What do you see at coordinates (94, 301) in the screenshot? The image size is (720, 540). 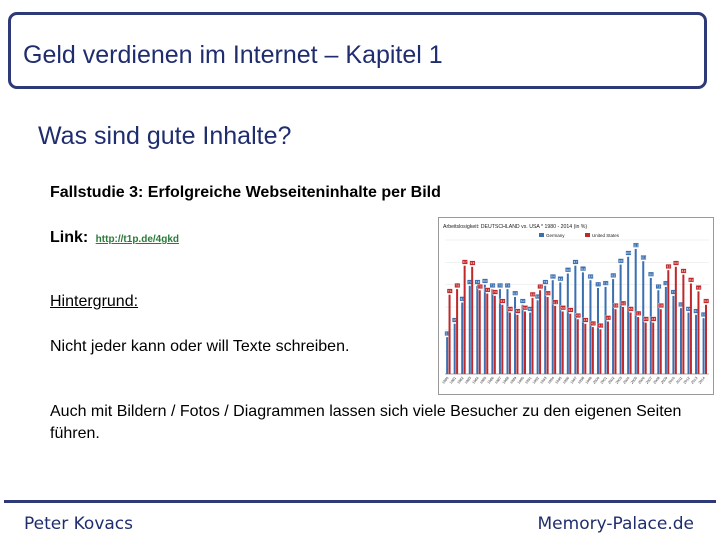 I see `background-heading: Hintergrund:` at bounding box center [94, 301].